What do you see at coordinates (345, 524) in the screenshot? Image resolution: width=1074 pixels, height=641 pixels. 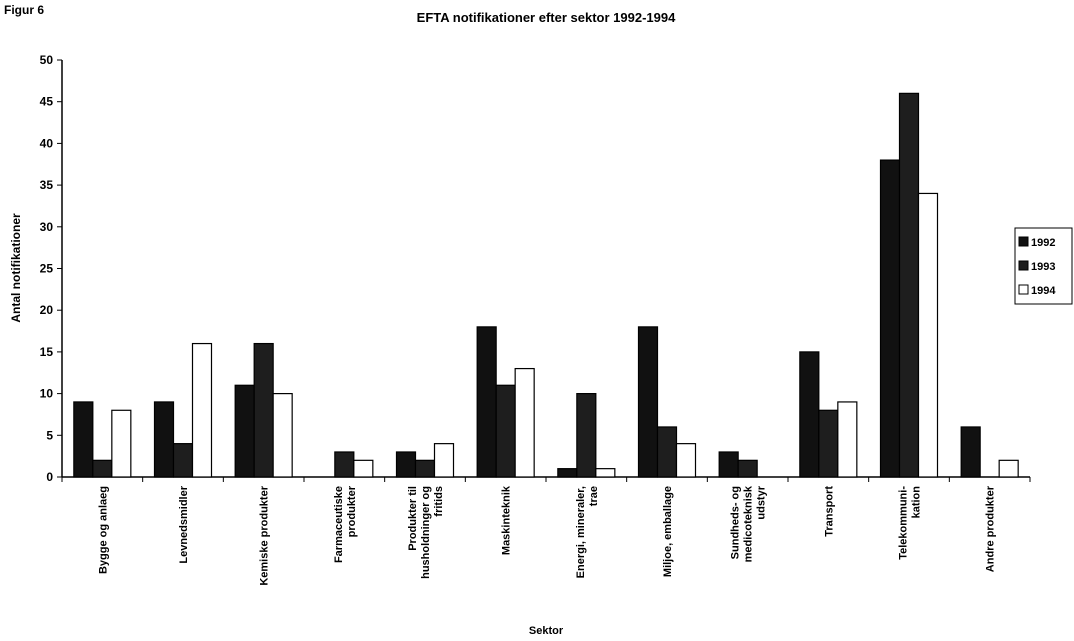 I see `x-tick-label: Farmaceutiskeprodukter` at bounding box center [345, 524].